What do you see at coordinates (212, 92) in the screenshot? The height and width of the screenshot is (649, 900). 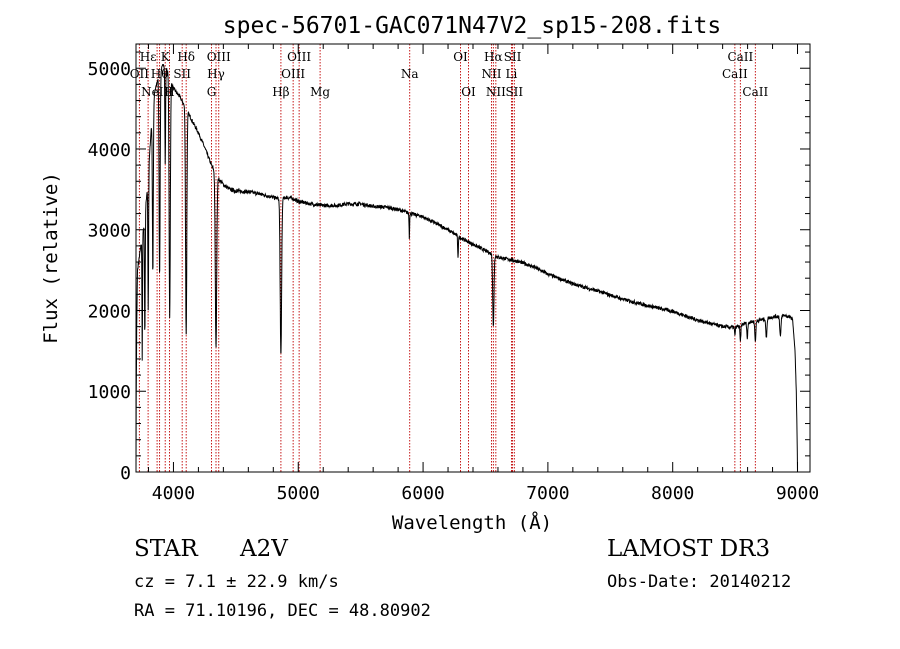 I see `line-label-10: G` at bounding box center [212, 92].